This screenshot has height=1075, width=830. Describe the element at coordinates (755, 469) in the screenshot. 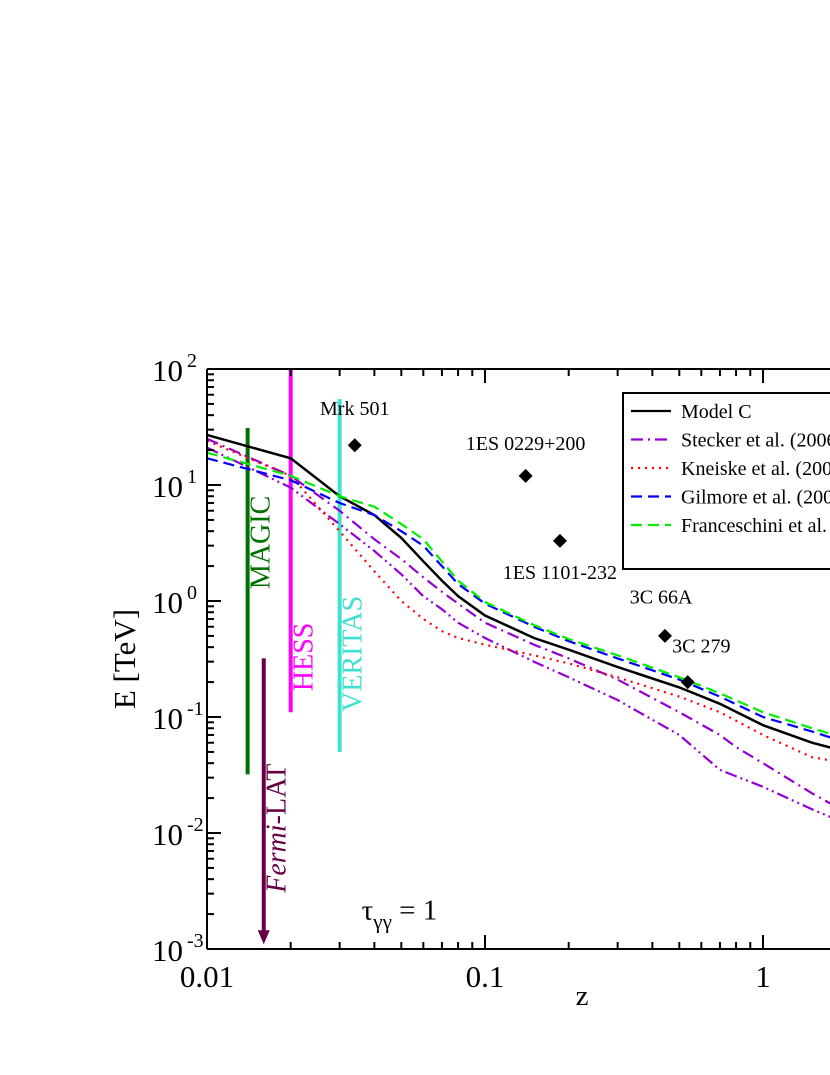

I see `legend-label: Kneiske et al. (2004)` at that location.